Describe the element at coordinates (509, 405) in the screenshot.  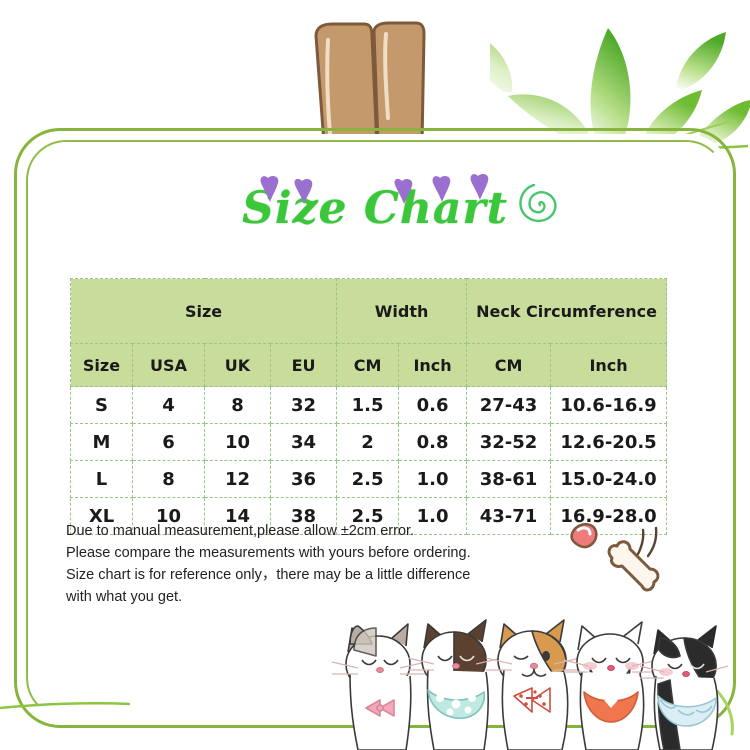
I see `cell-neck-cm: 27-43` at that location.